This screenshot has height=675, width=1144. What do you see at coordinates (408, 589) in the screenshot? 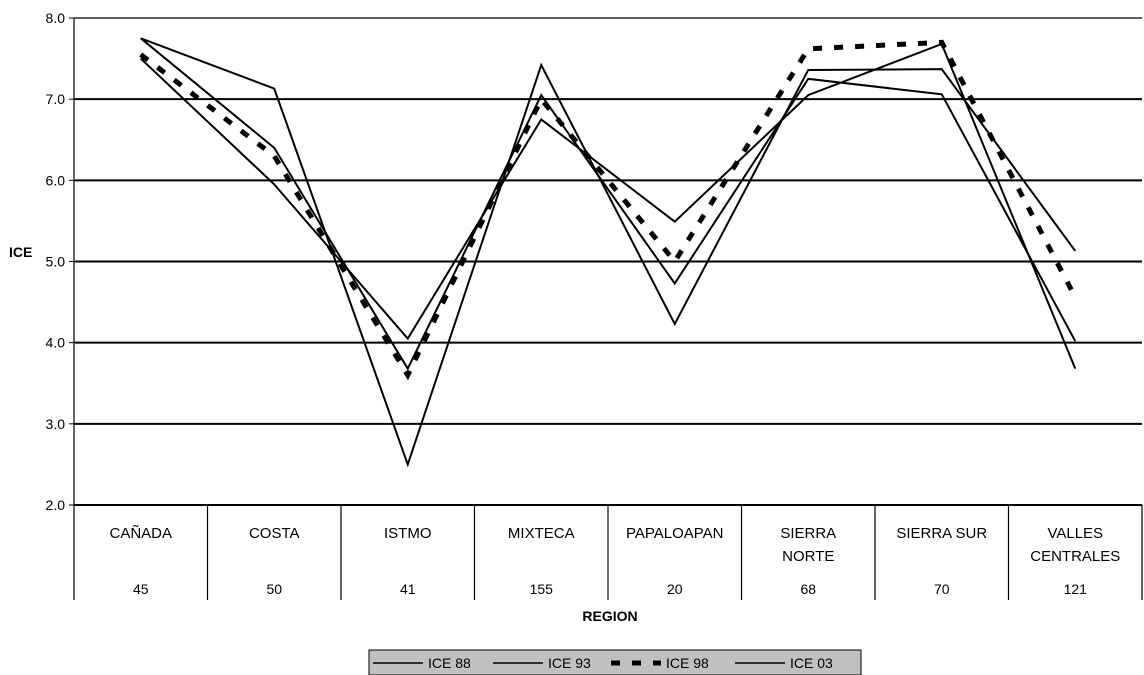
I see `category-count: 41` at bounding box center [408, 589].